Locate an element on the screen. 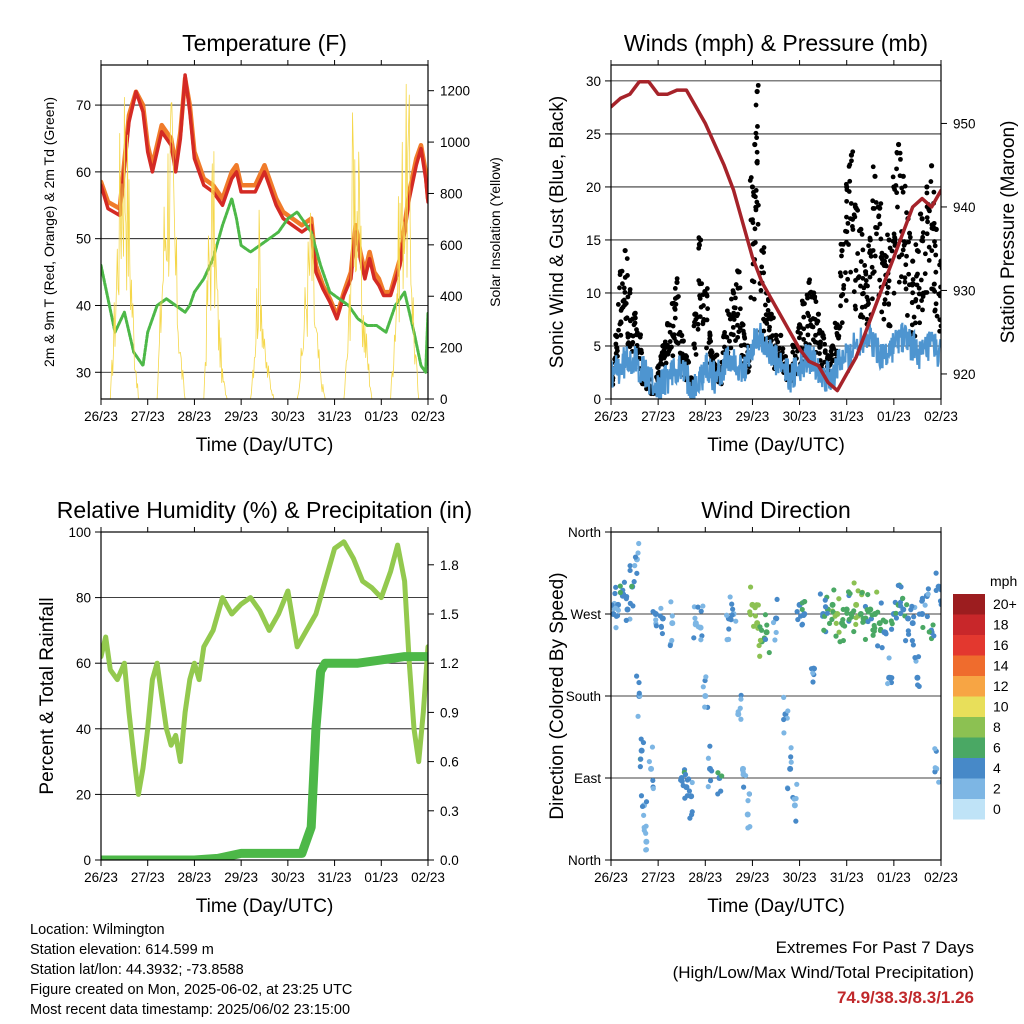 The height and width of the screenshot is (1024, 1024). y-tick-right-label: 800 is located at coordinates (451, 193).